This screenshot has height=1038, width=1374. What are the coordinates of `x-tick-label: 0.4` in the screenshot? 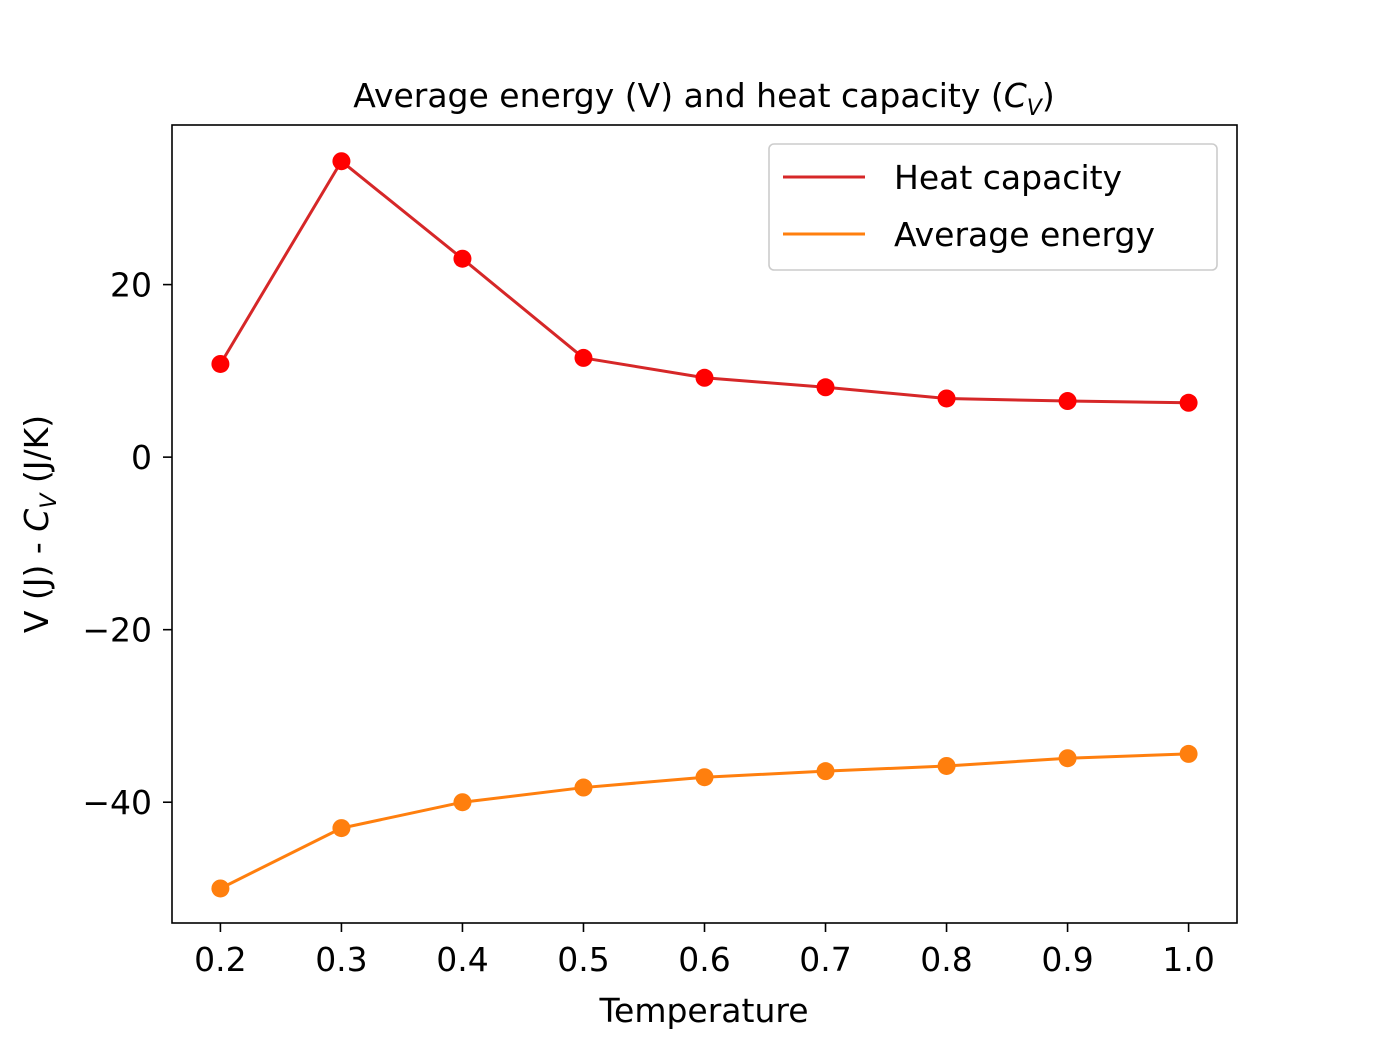 It's located at (462, 959).